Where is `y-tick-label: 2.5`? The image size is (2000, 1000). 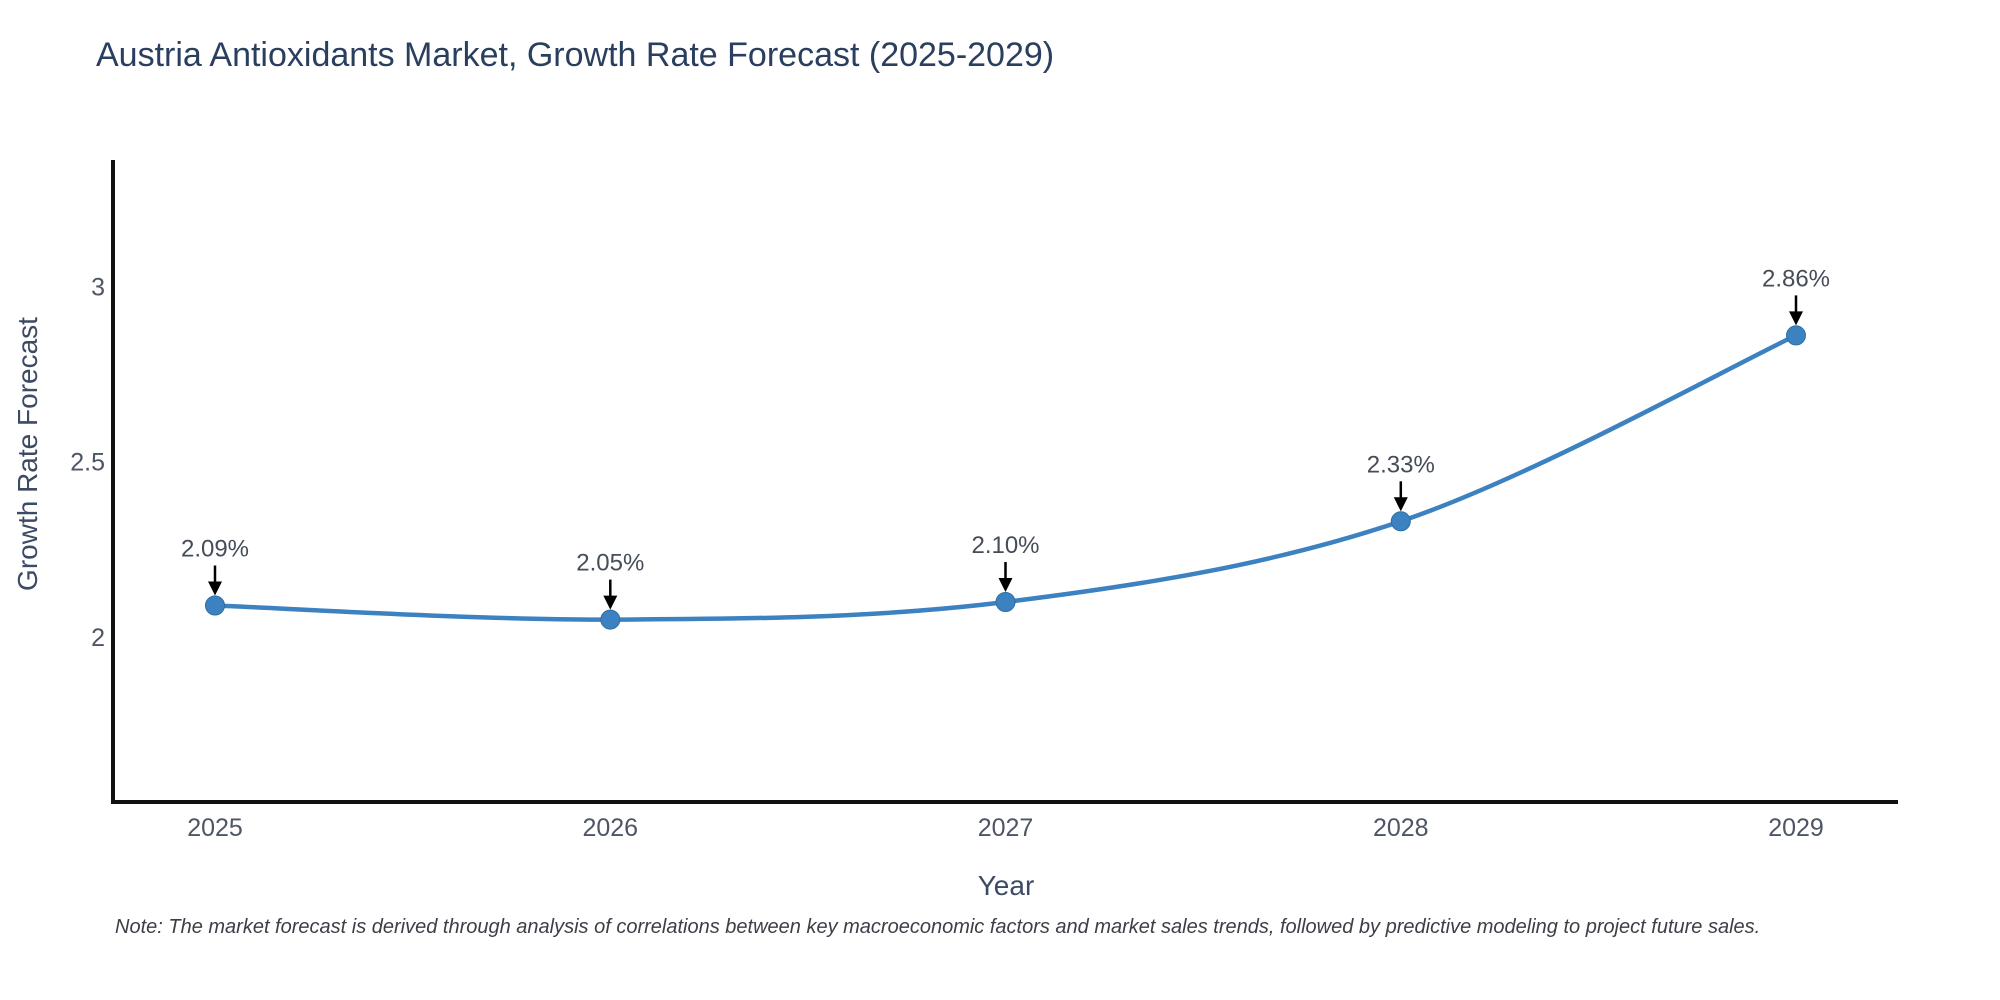
y-tick-label: 2.5 is located at coordinates (87, 463).